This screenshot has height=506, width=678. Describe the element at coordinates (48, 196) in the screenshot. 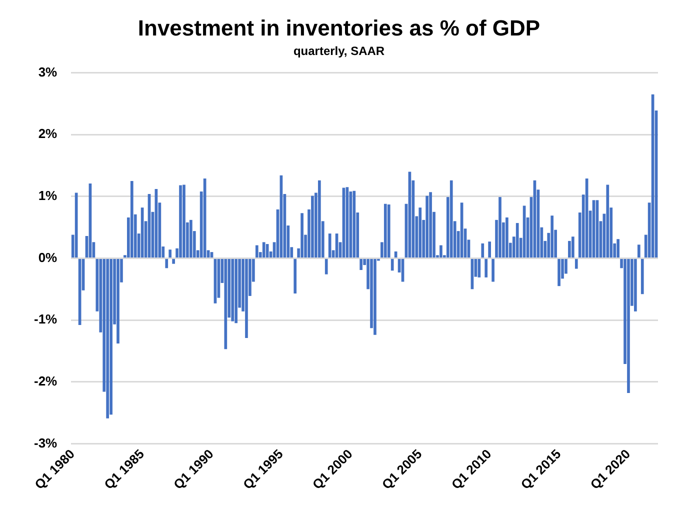

I see `y-tick-label: 1%` at that location.